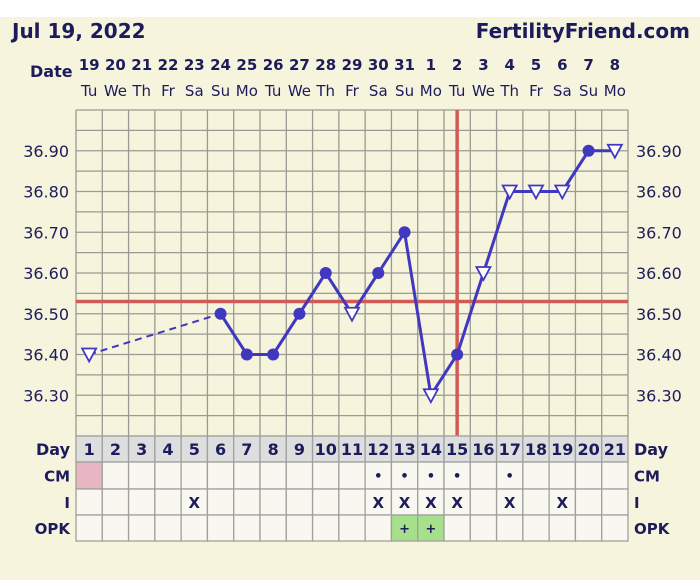 This screenshot has width=700, height=580. What do you see at coordinates (46, 192) in the screenshot?
I see `y-tick-label: 36.80` at bounding box center [46, 192].